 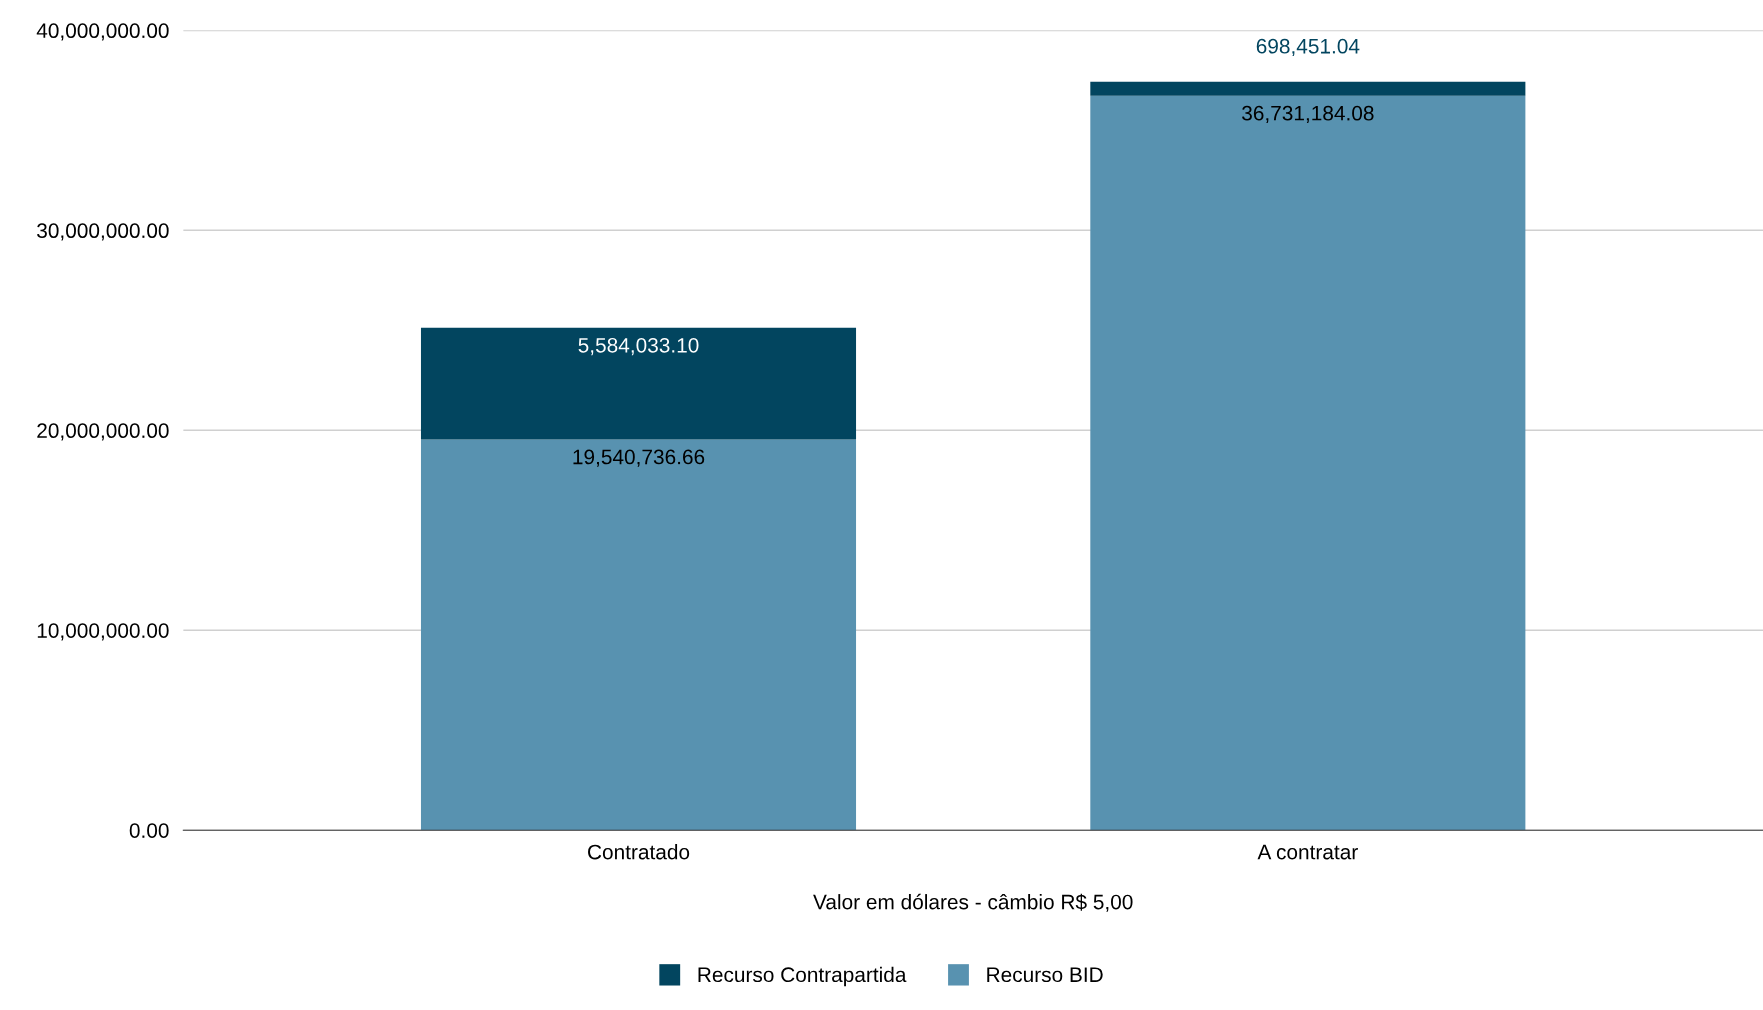 What do you see at coordinates (1307, 852) in the screenshot?
I see `x-tick-label: A contratar` at bounding box center [1307, 852].